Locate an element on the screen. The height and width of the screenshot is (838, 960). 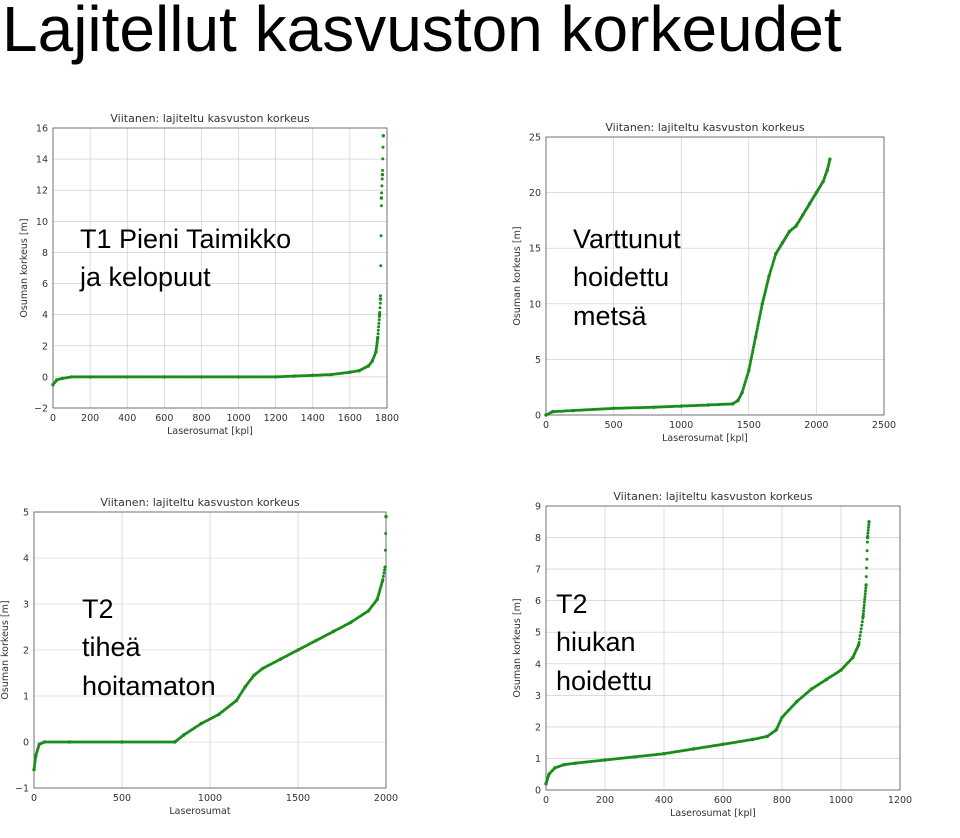
x-tick-label: 1400 is located at coordinates (313, 418).